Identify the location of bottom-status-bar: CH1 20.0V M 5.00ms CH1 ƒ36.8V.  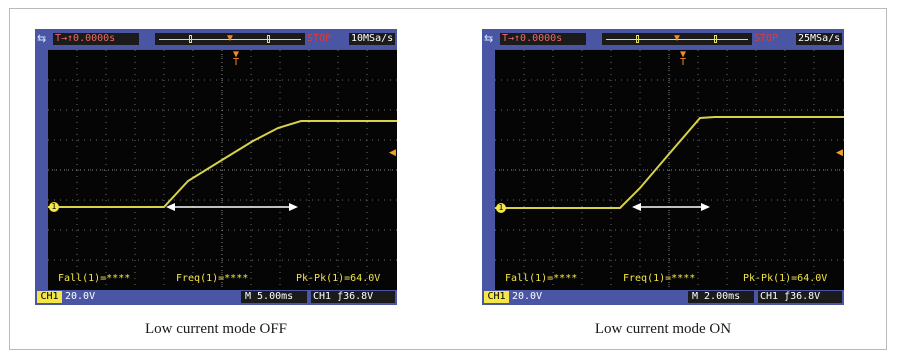
(216, 297).